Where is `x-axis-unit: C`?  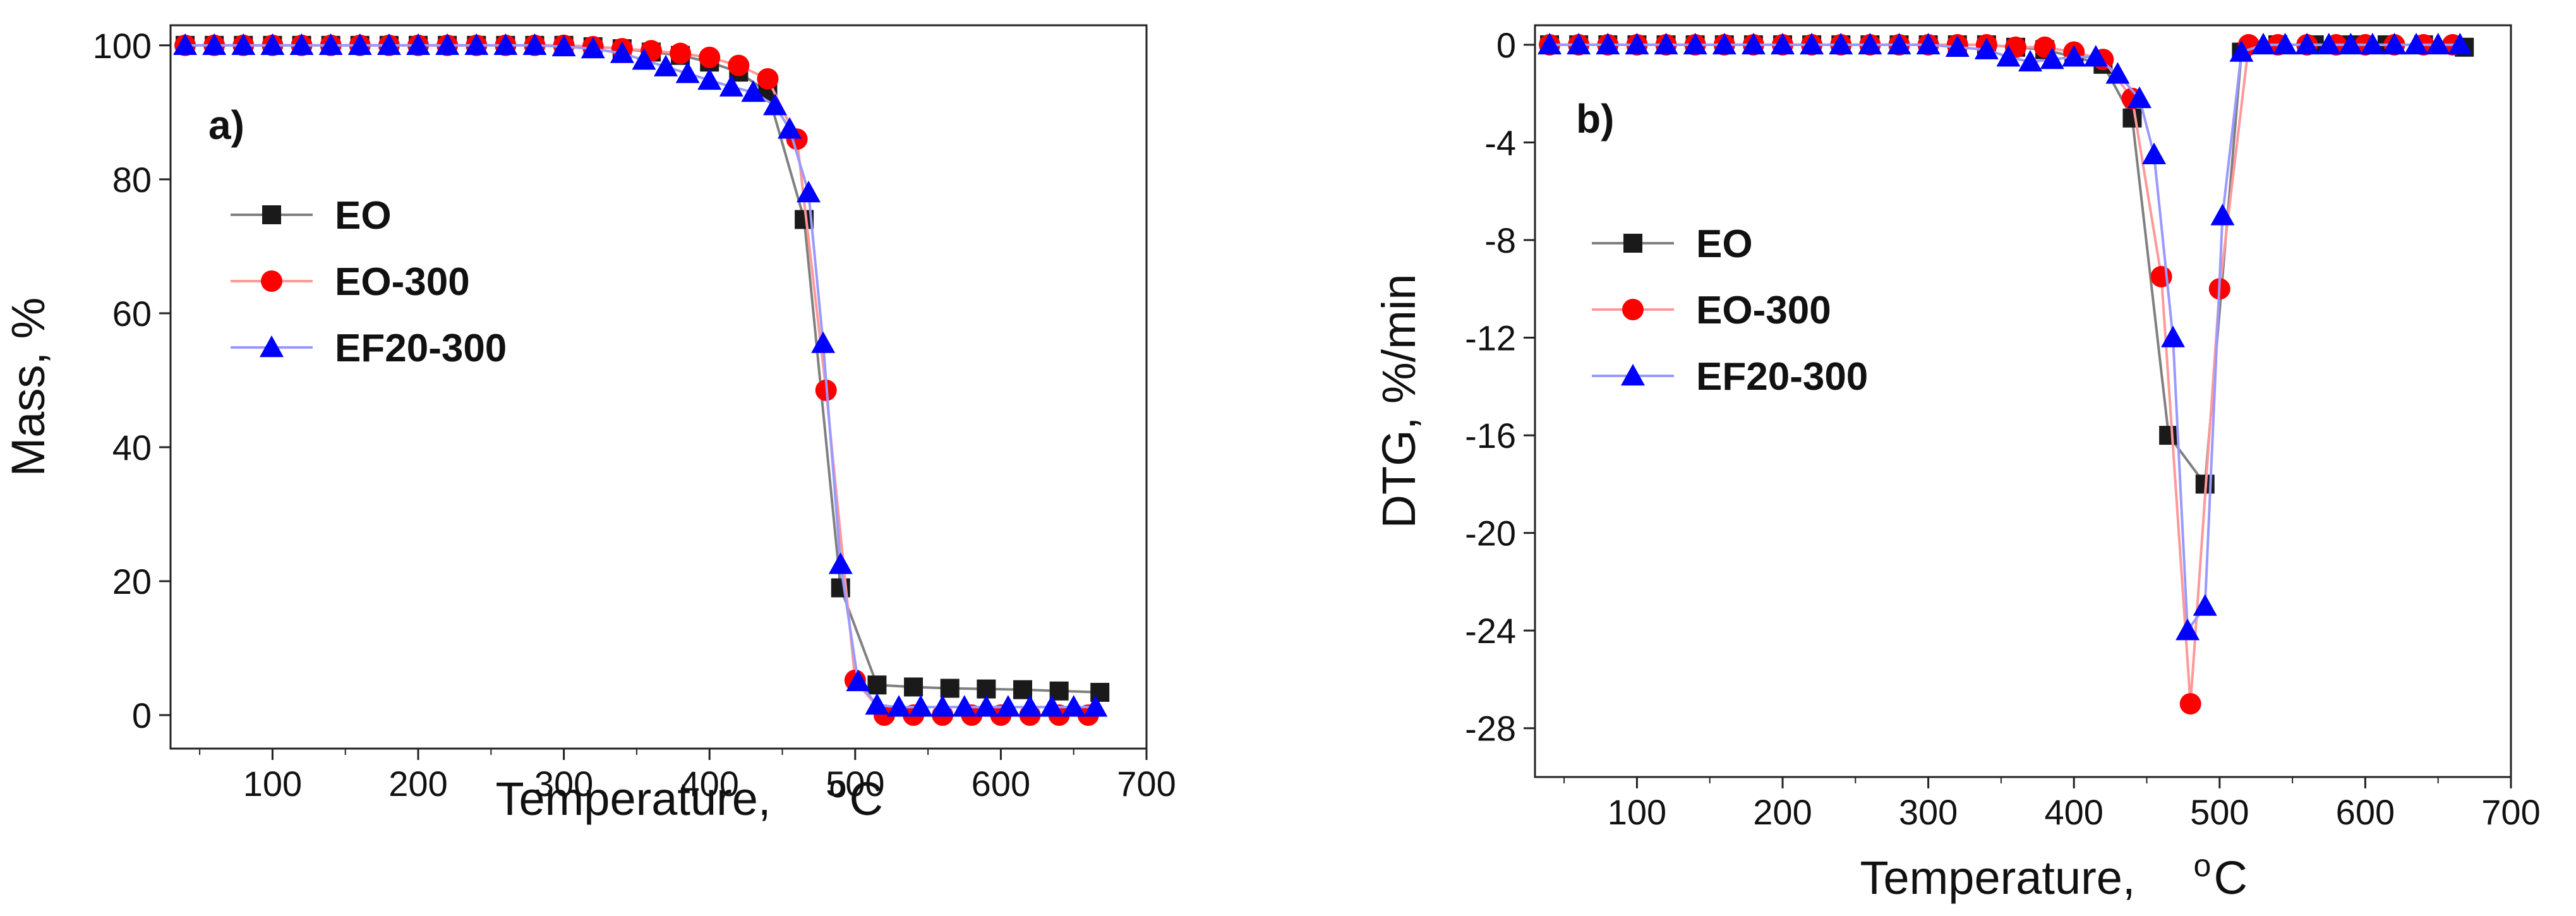 x-axis-unit: C is located at coordinates (2231, 878).